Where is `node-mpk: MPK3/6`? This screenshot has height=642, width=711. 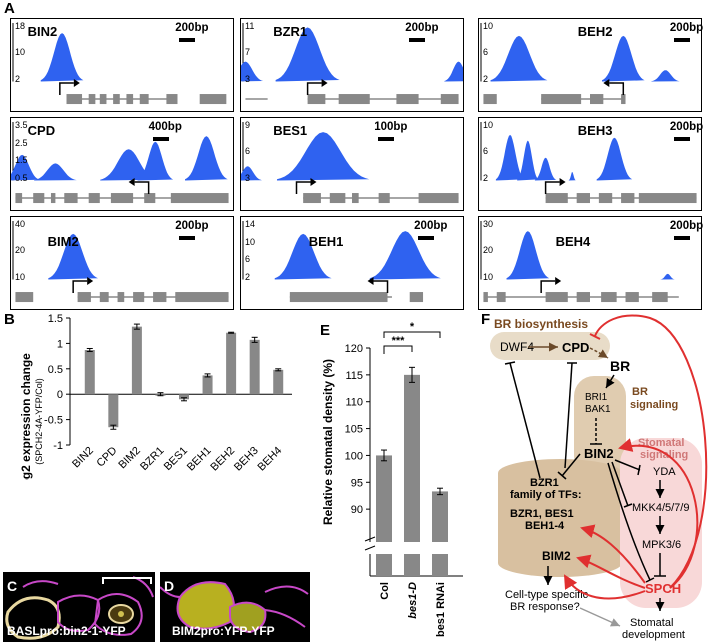 node-mpk: MPK3/6 is located at coordinates (661, 545).